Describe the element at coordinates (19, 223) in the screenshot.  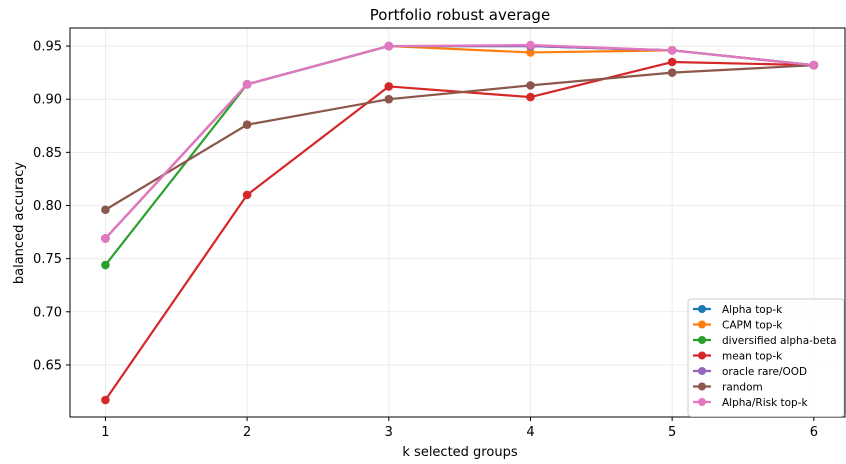
I see `y-axis-label: balanced accuracy` at that location.